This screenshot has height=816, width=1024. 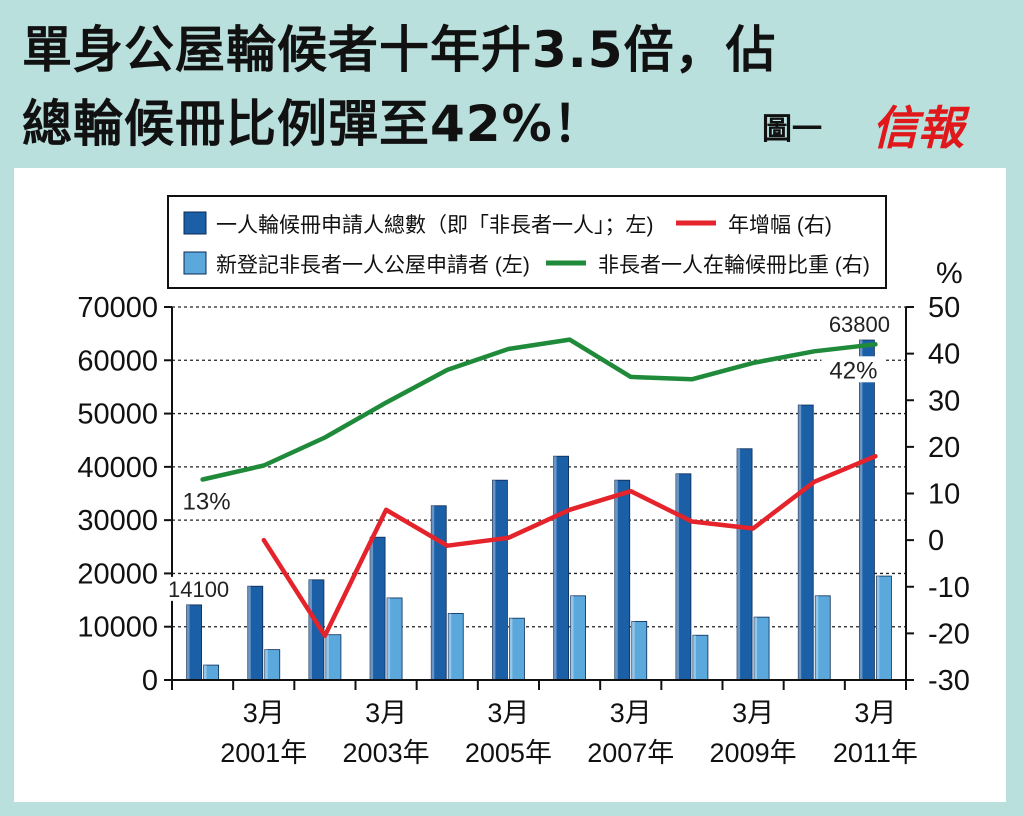 I want to click on figure-label: 圖一, so click(x=792, y=129).